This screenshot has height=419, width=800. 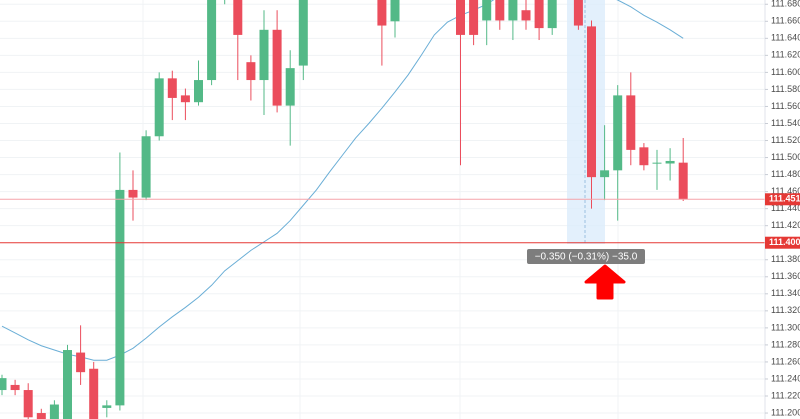 What do you see at coordinates (785, 4) in the screenshot?
I see `y-tick-label: 111.680` at bounding box center [785, 4].